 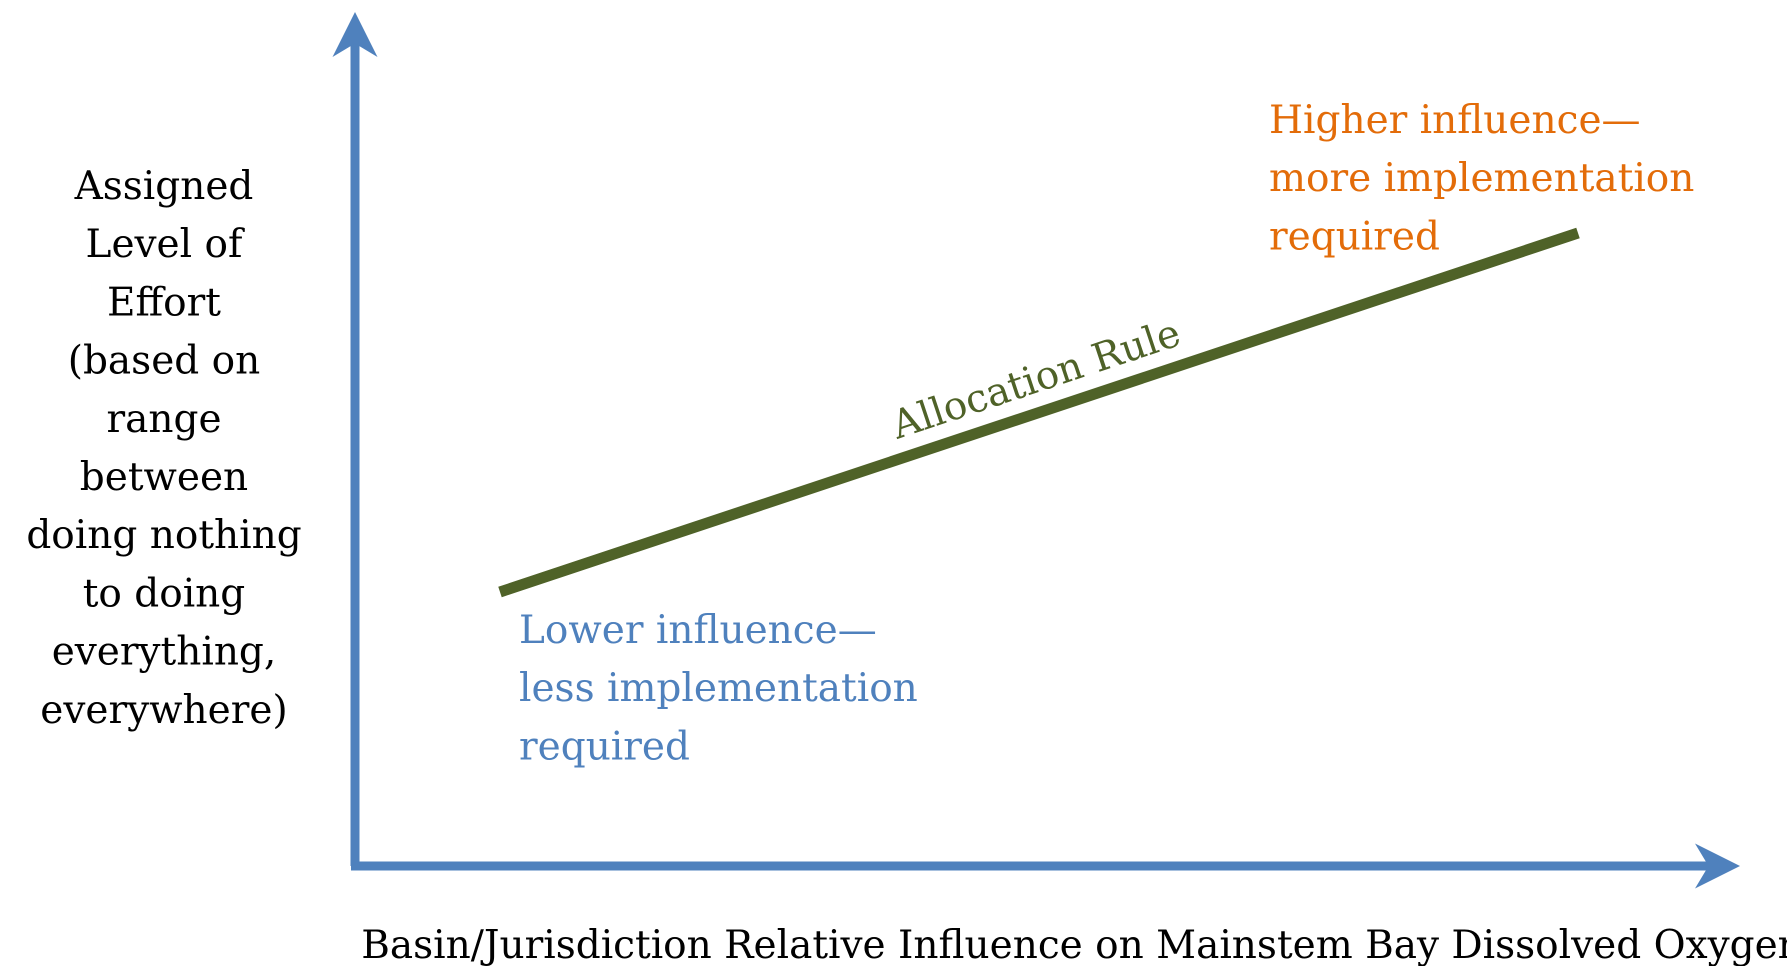 What do you see at coordinates (718, 688) in the screenshot?
I see `low-note-line: less implementation` at bounding box center [718, 688].